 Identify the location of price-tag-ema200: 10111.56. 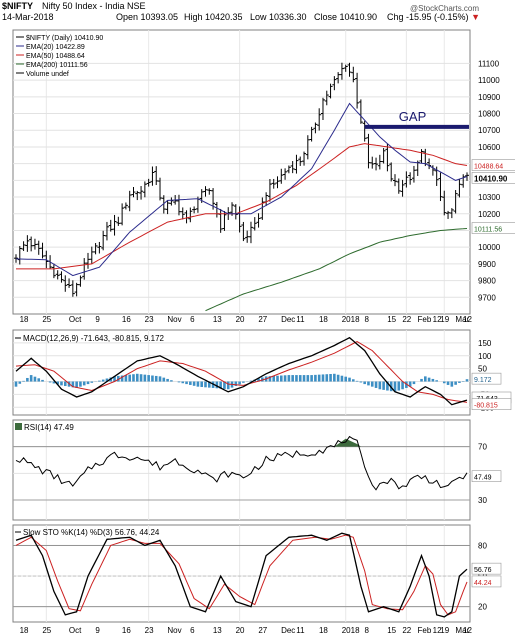
(488, 230).